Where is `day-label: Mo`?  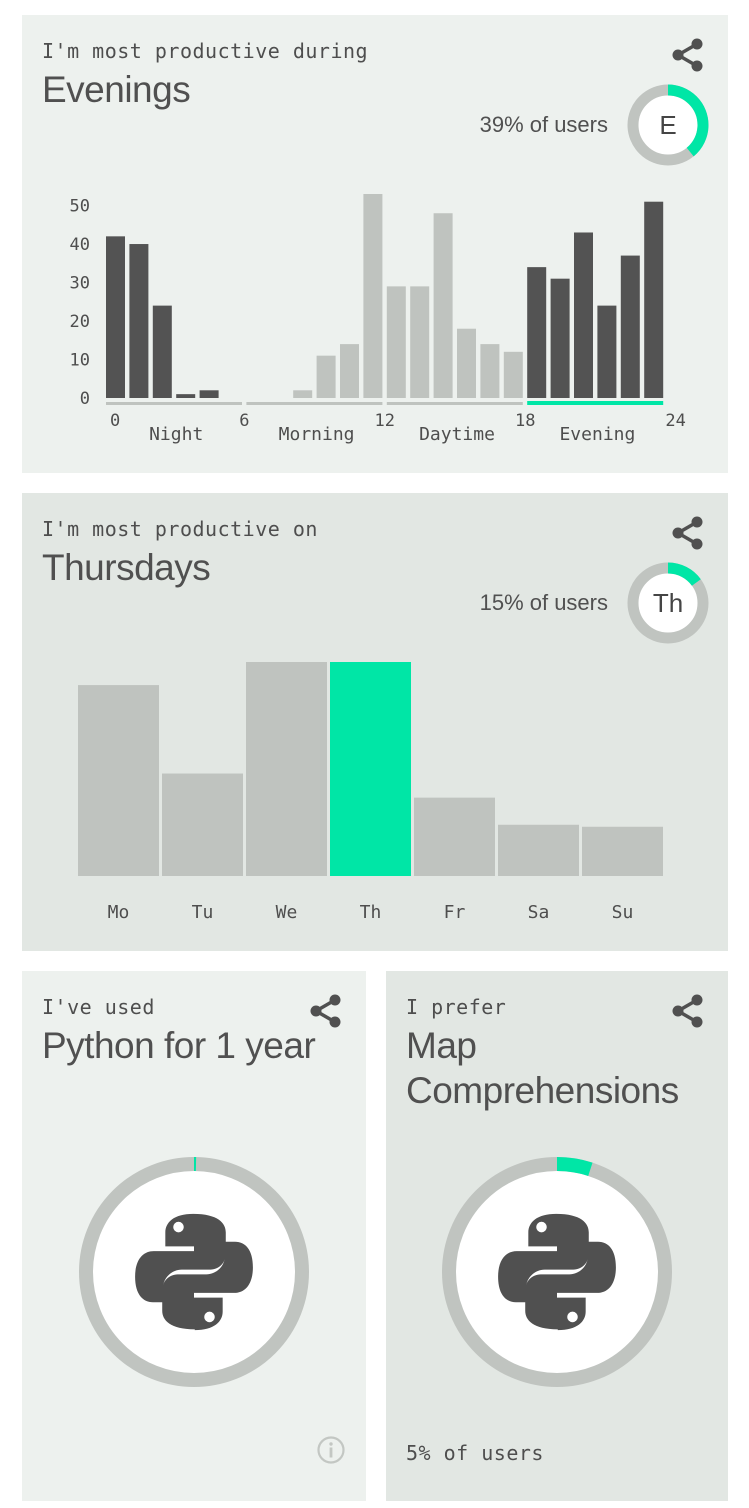
day-label: Mo is located at coordinates (119, 912).